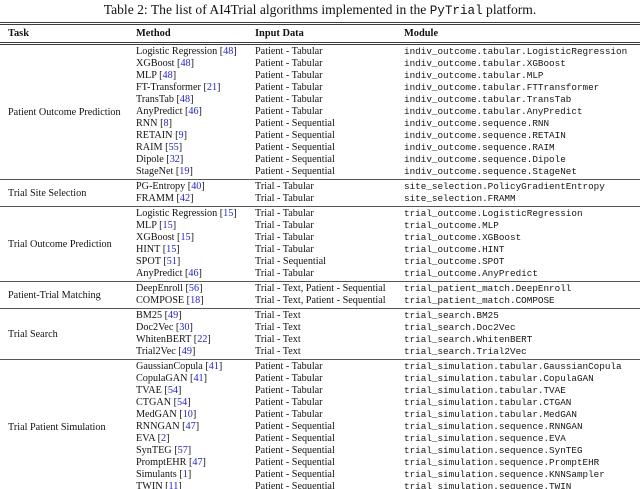 This screenshot has height=489, width=640. Describe the element at coordinates (196, 186) in the screenshot. I see `citation-ref: 40` at that location.